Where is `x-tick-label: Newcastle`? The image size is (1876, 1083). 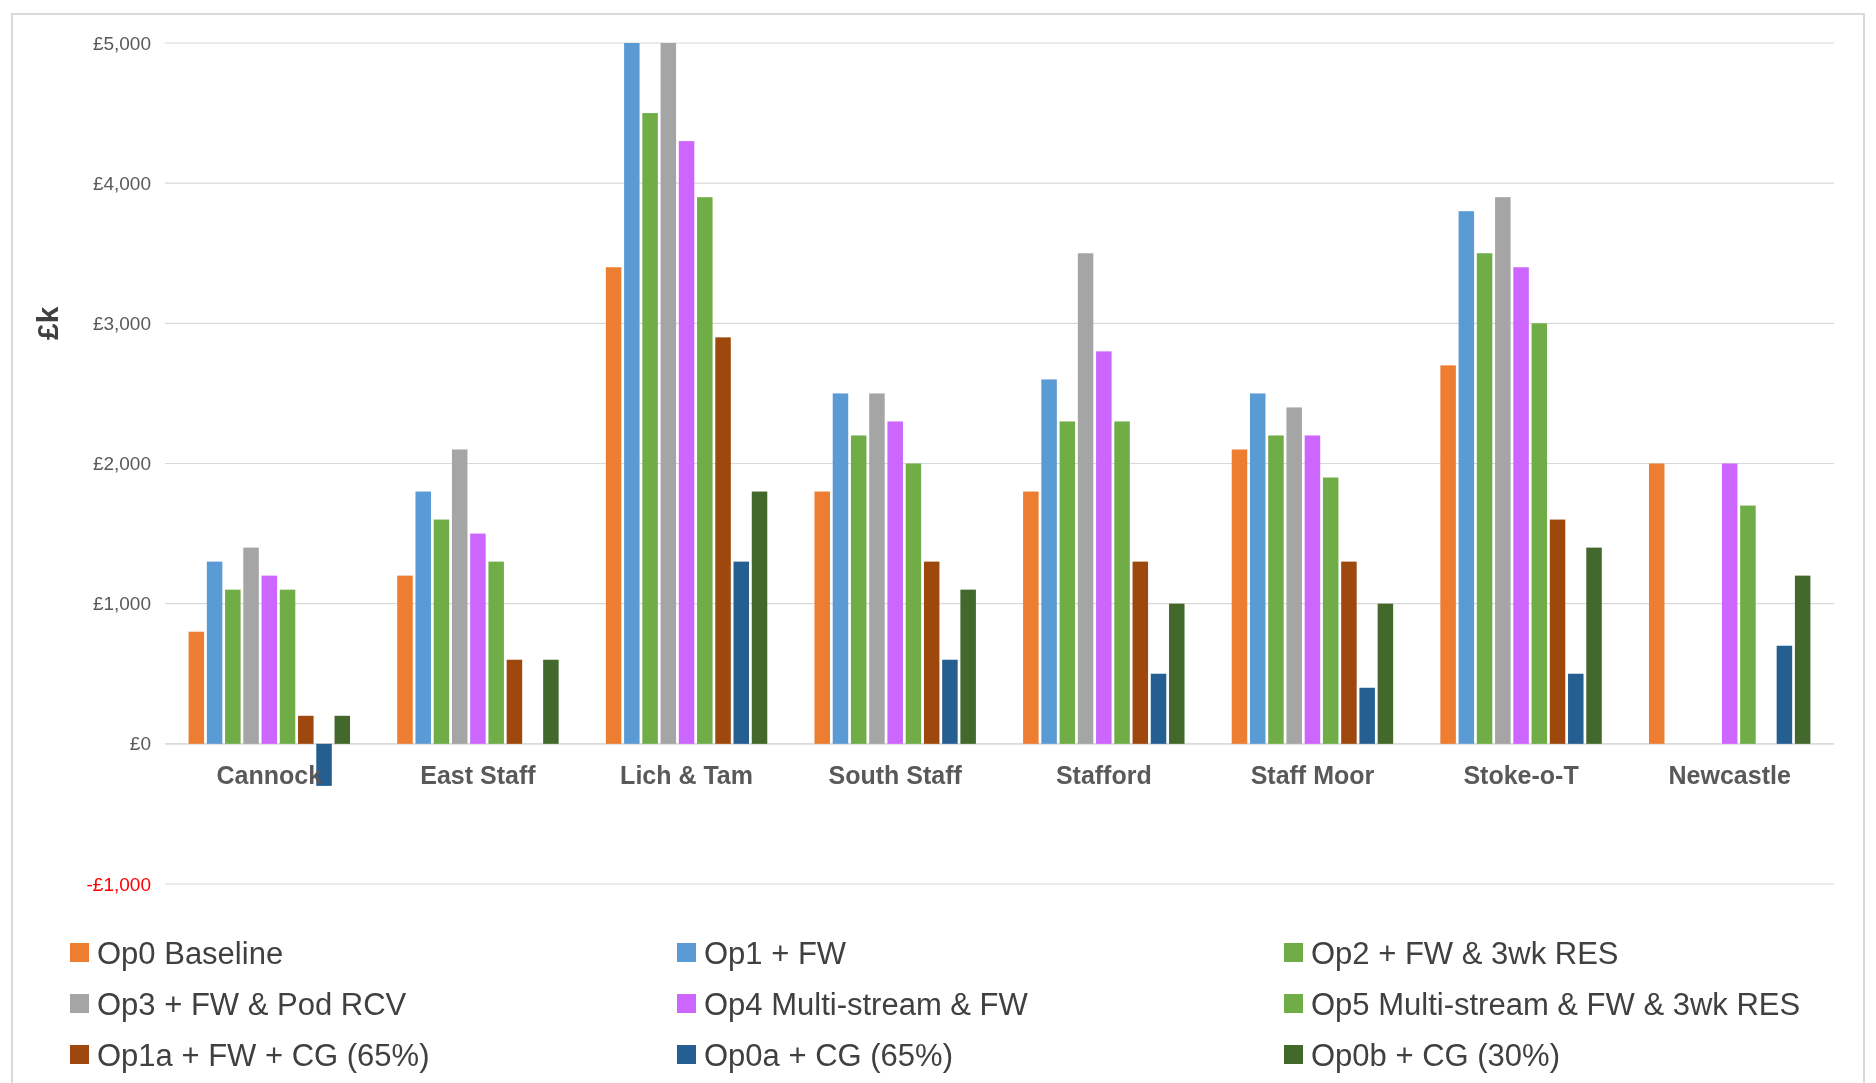
x-tick-label: Newcastle is located at coordinates (1729, 774).